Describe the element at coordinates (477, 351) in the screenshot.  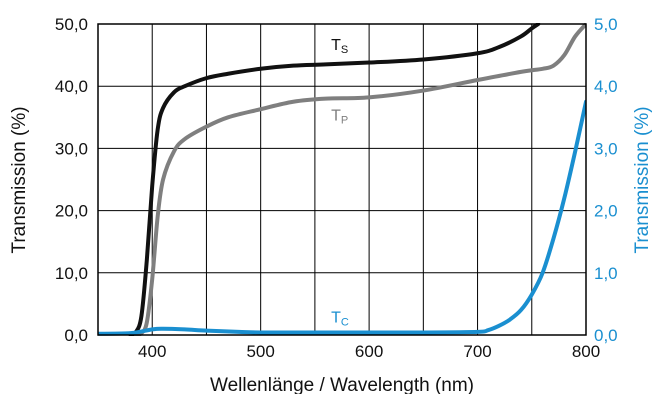
I see `x-tick-label: 700` at that location.